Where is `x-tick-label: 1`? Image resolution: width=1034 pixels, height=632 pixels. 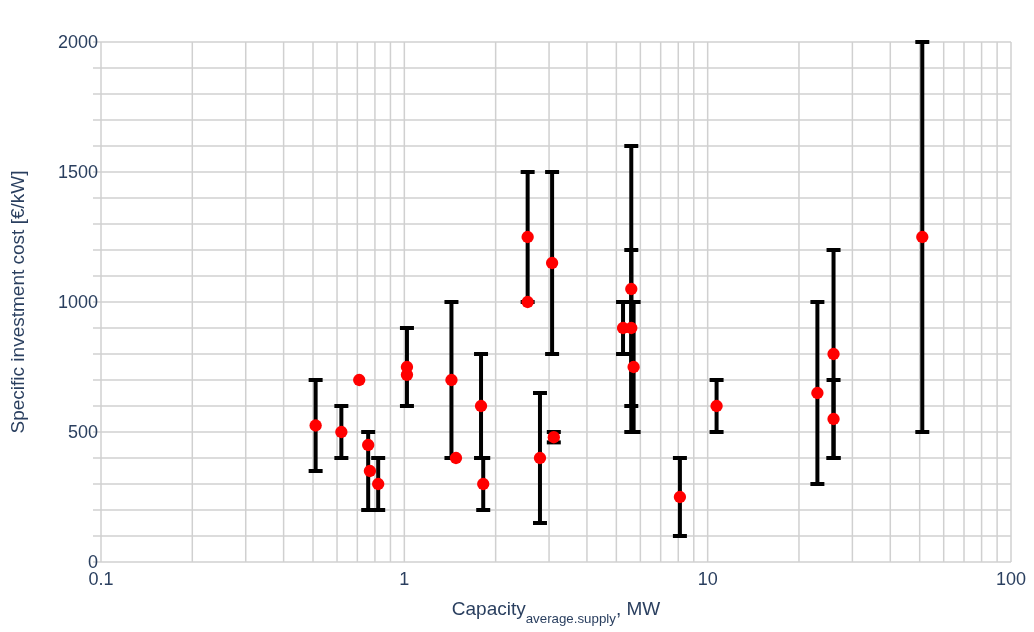
x-tick-label: 1 is located at coordinates (404, 579).